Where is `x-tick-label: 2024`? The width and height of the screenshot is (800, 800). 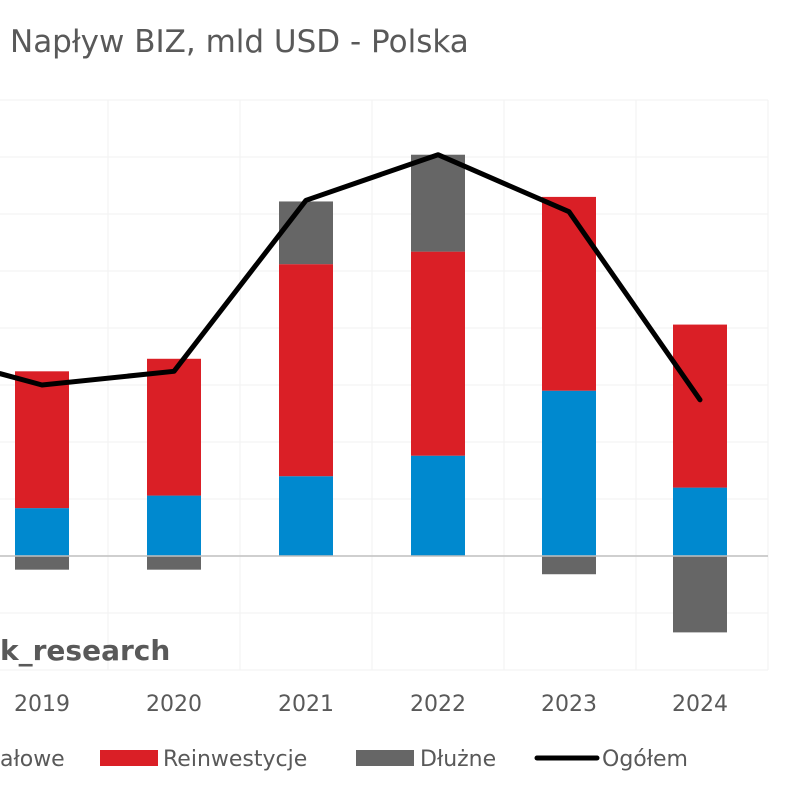 x-tick-label: 2024 is located at coordinates (700, 704).